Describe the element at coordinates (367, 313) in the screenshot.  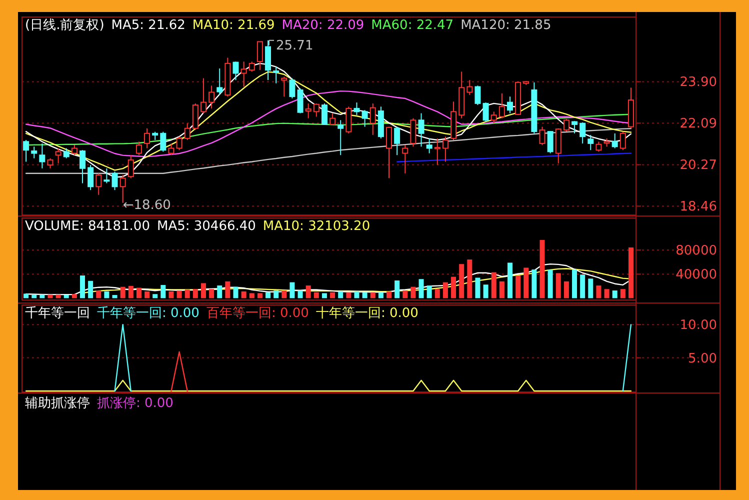
I see `text: 十年等一回: 0.00` at that location.